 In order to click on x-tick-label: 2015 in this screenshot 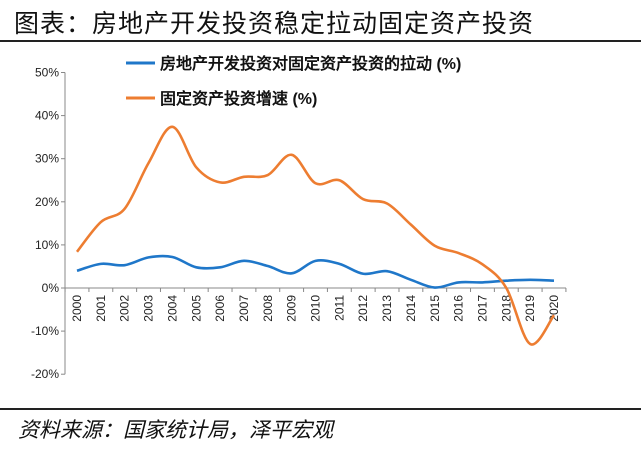, I will do `click(435, 308)`.